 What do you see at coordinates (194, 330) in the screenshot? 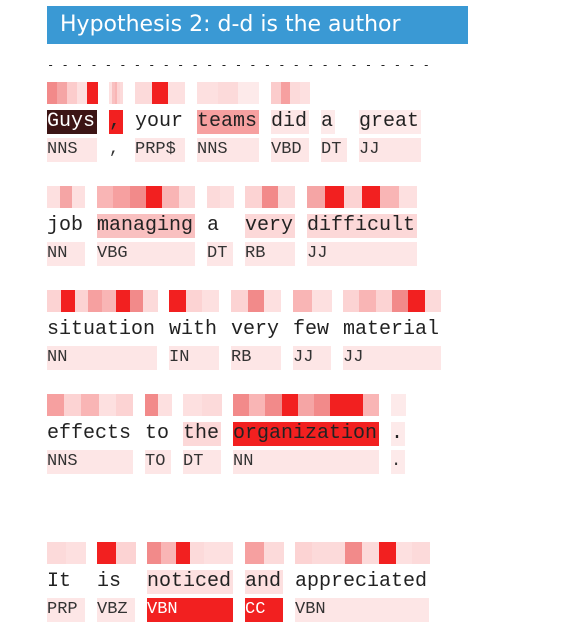
I see `token-word: with` at bounding box center [194, 330].